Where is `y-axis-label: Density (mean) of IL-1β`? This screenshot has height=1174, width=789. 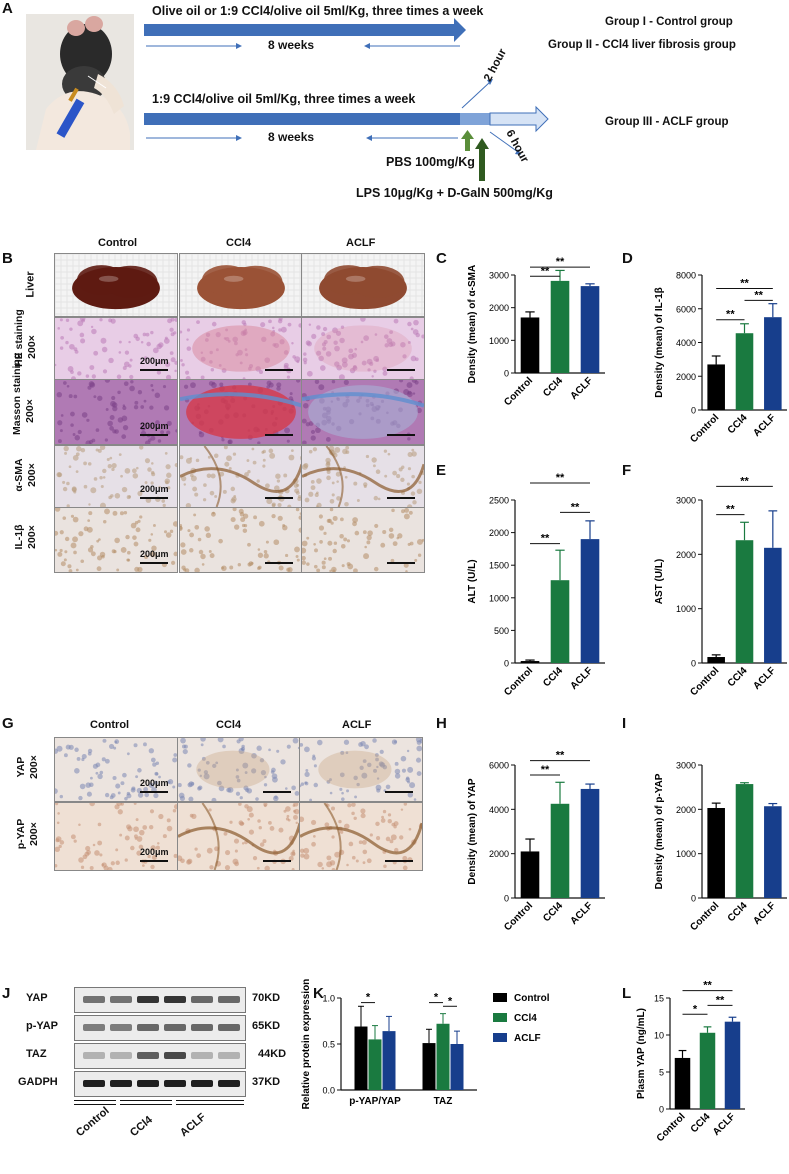 y-axis-label: Density (mean) of IL-1β is located at coordinates (659, 342).